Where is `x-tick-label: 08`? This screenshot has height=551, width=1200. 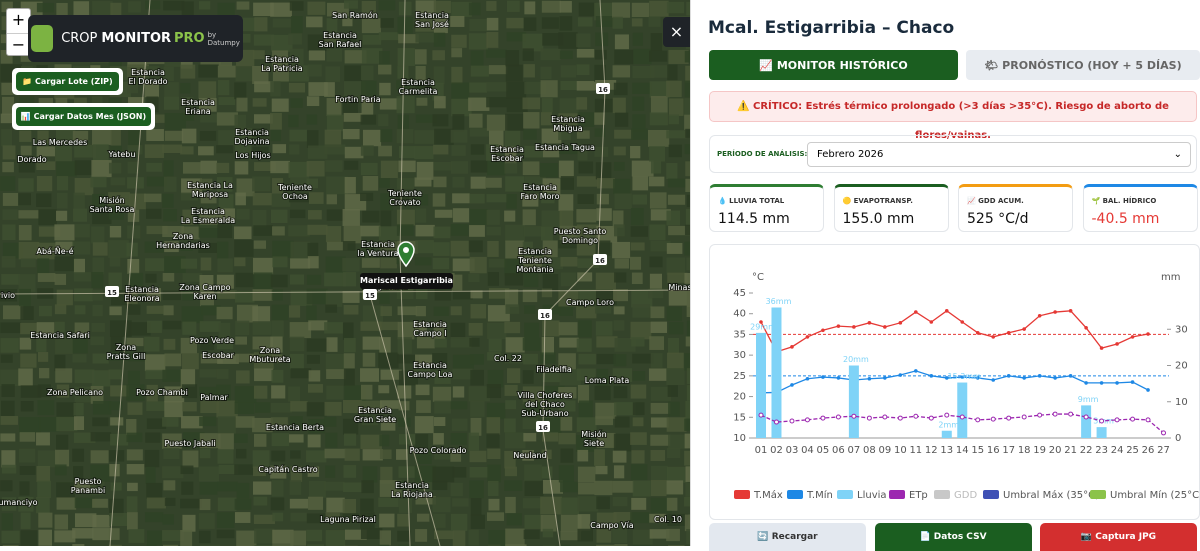
x-tick-label: 08 is located at coordinates (869, 450).